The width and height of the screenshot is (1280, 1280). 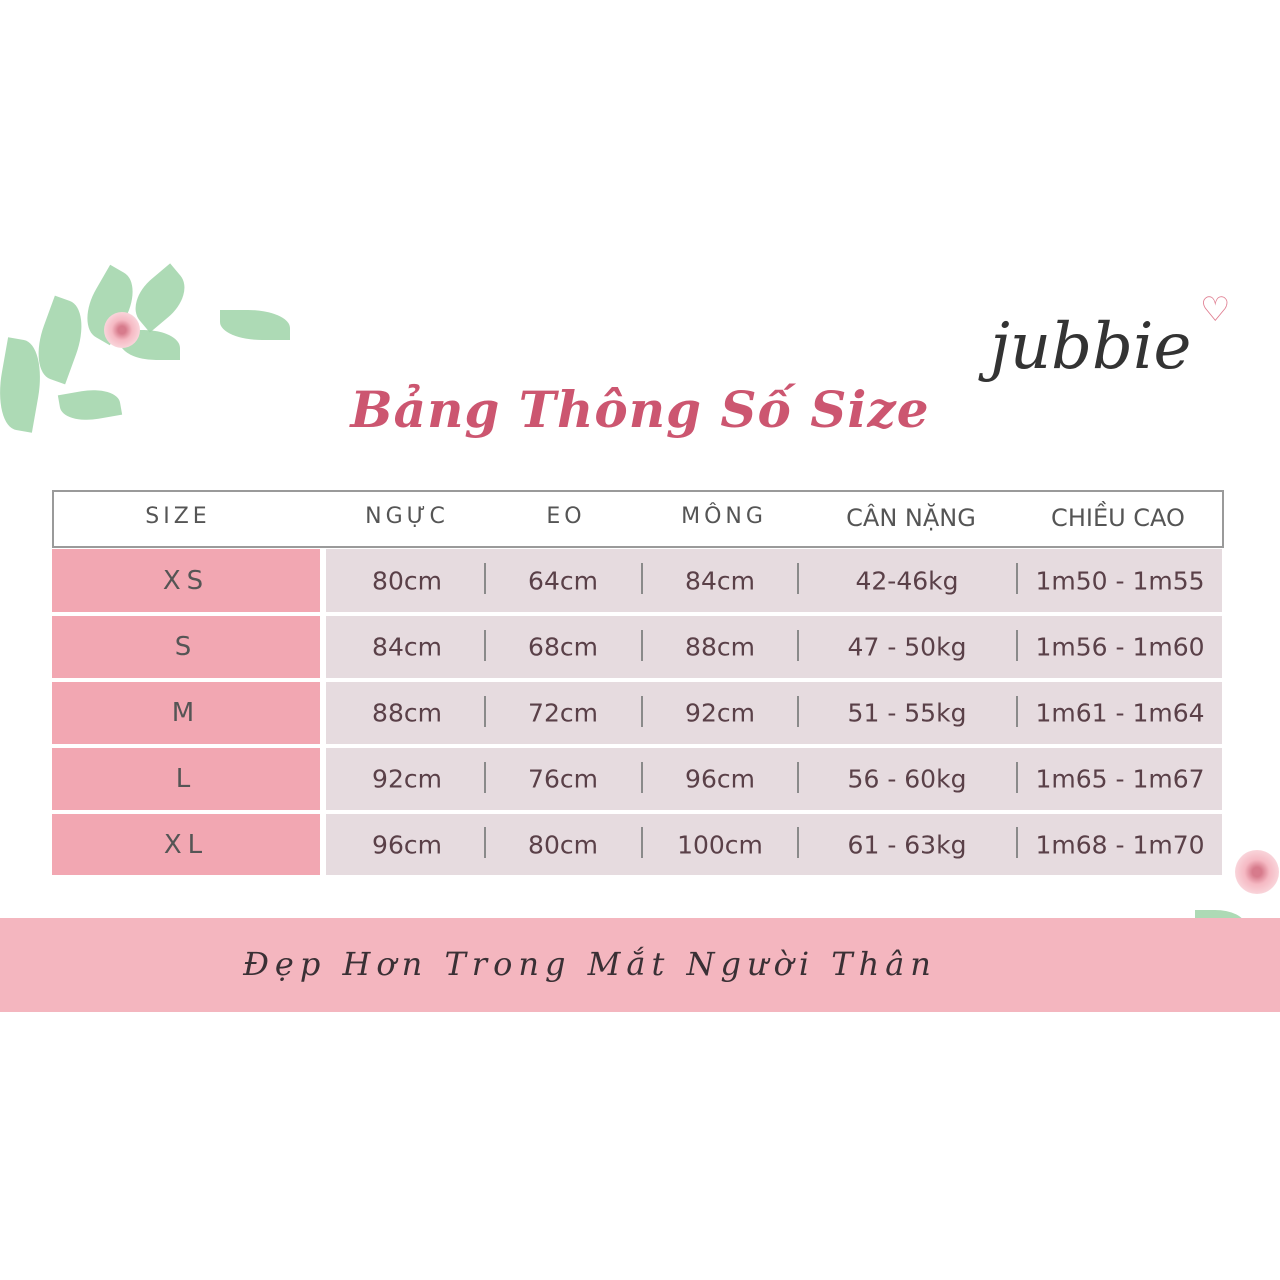 I want to click on slogan-banner, so click(x=640, y=965).